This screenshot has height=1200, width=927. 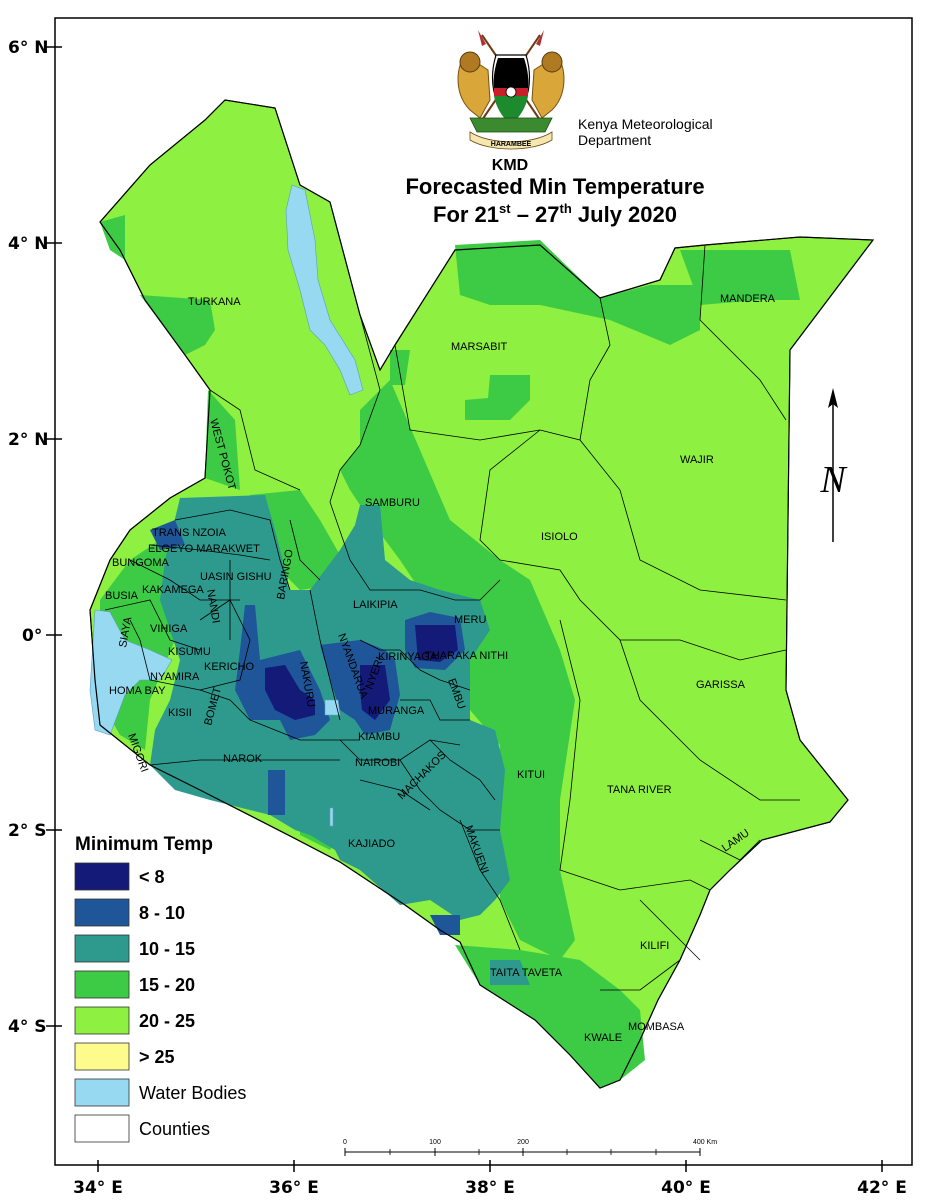 I want to click on county-label: KISUMU, so click(x=189, y=652).